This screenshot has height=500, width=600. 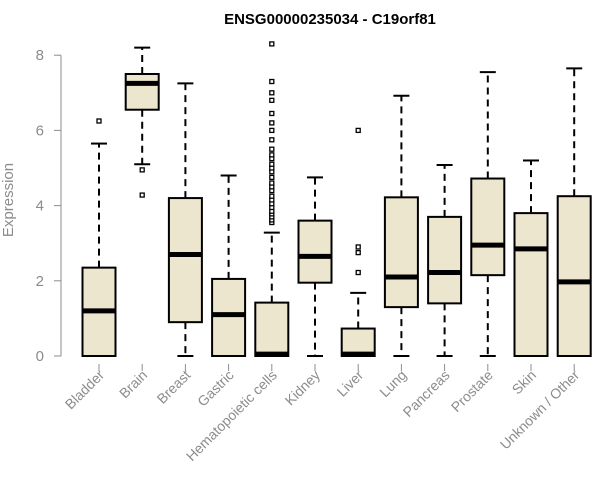 I want to click on x-tick-label: Brain, so click(x=133, y=384).